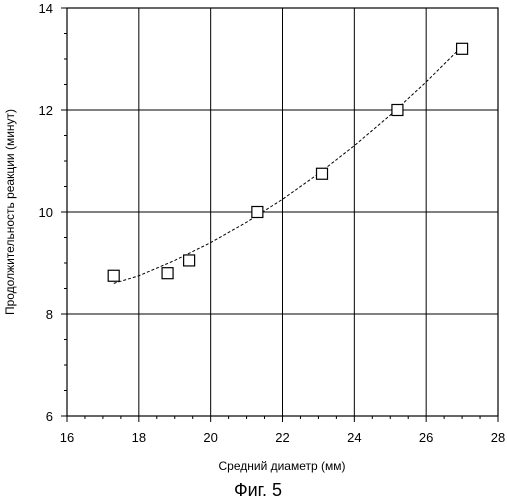 The width and height of the screenshot is (507, 500). Describe the element at coordinates (258, 490) in the screenshot. I see `figure-caption: Фиг. 5` at that location.